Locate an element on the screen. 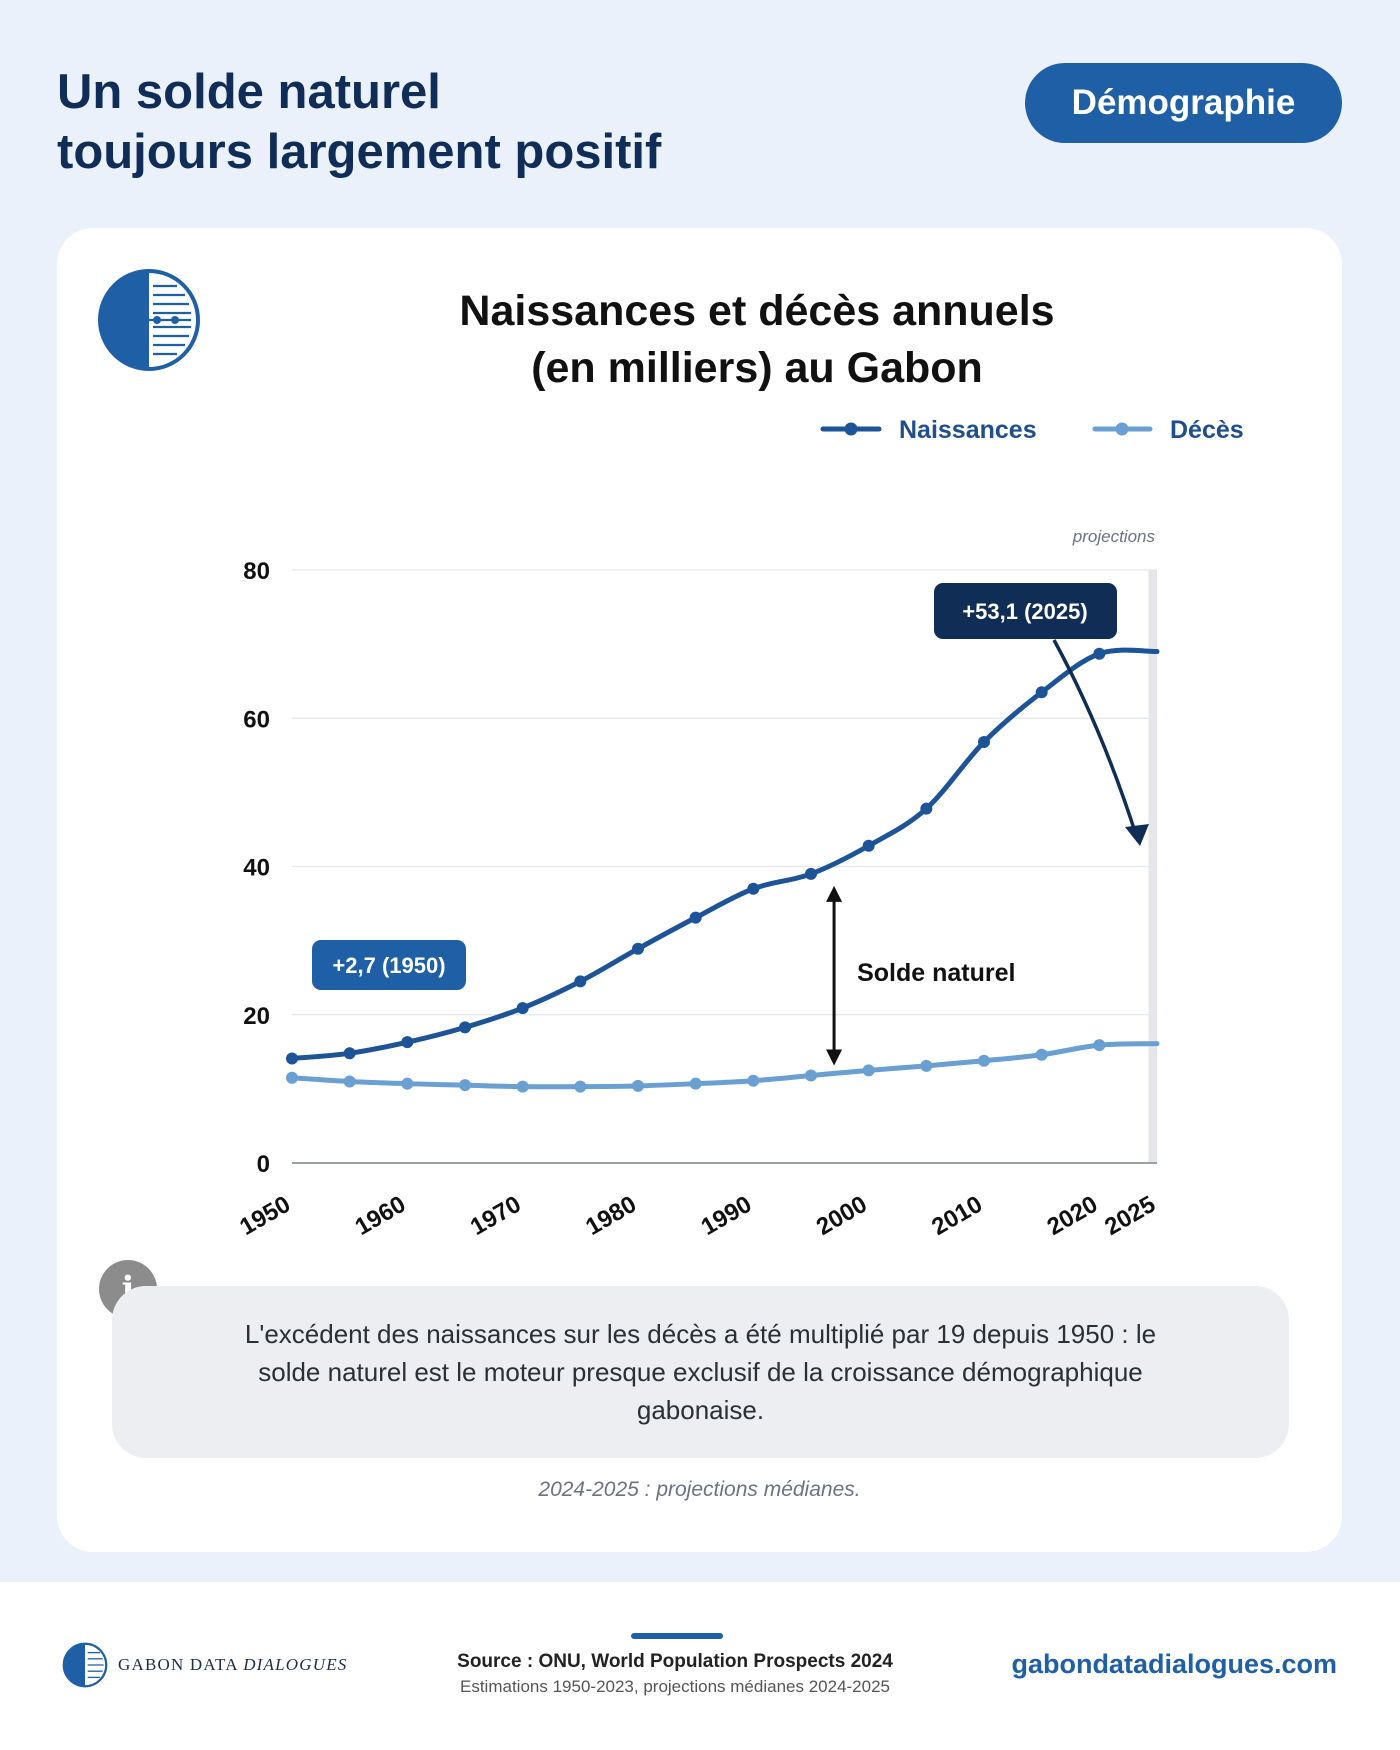  category-badge: Démographie is located at coordinates (1183, 103).